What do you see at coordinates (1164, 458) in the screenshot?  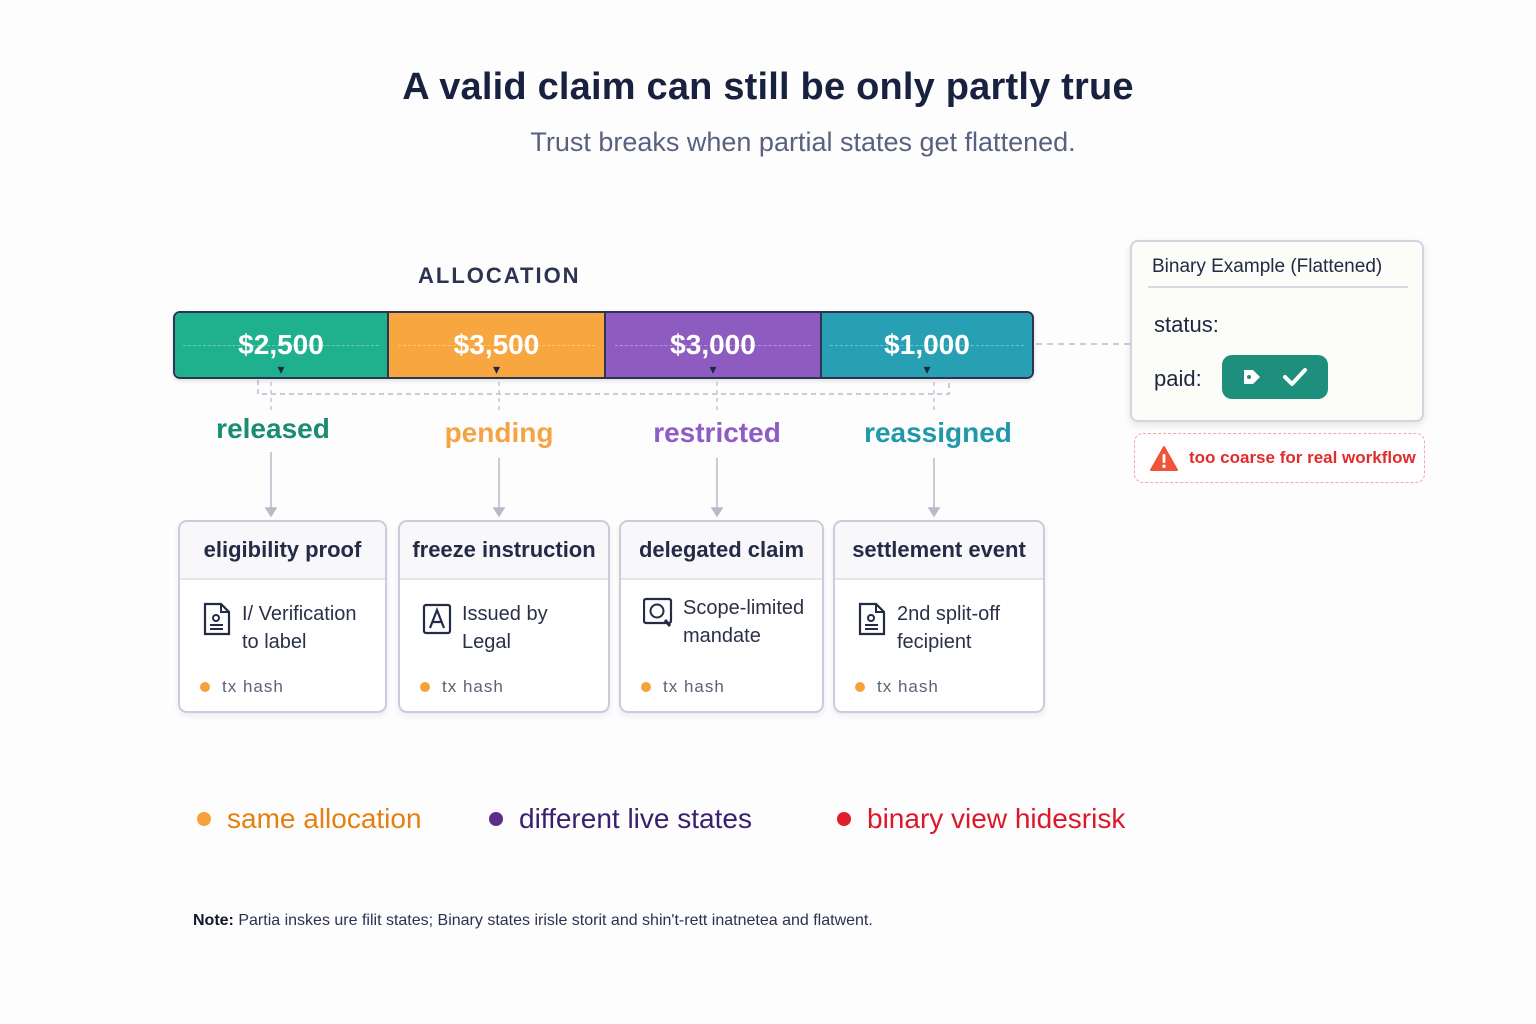 I see `warning-icon` at bounding box center [1164, 458].